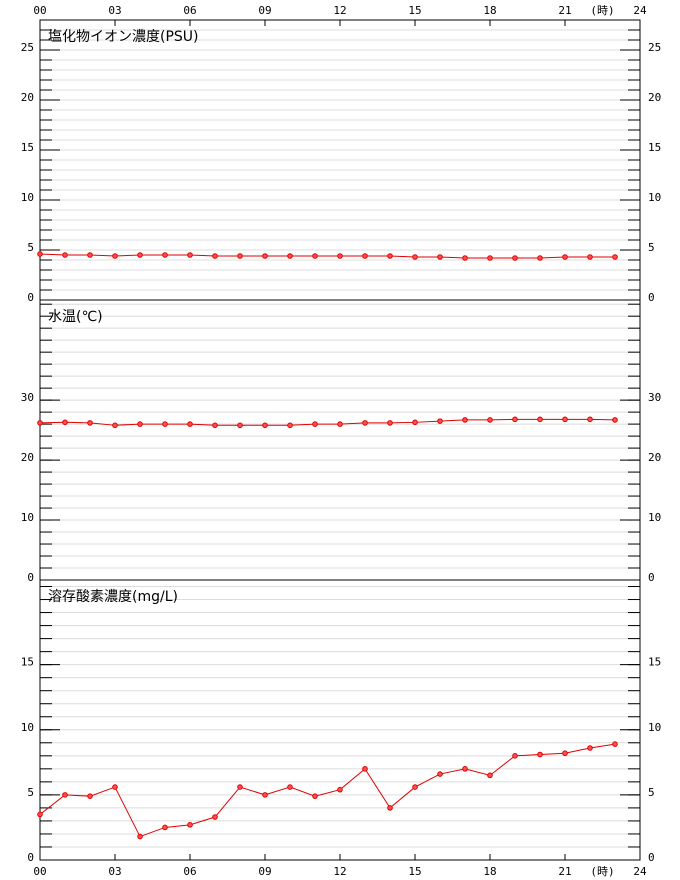  What do you see at coordinates (75, 317) in the screenshot?
I see `panel-title: 水温(℃)` at bounding box center [75, 317].